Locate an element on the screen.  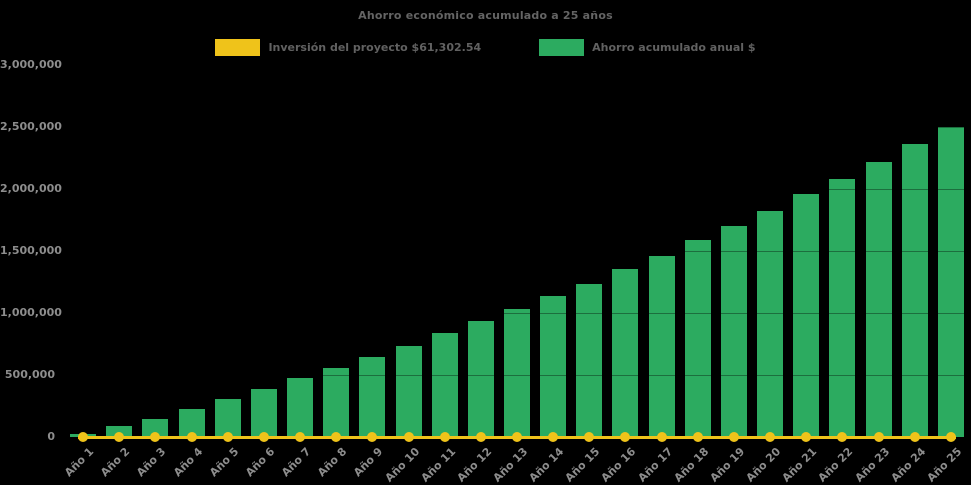
y-axis-tick-label: 1,000,000 is located at coordinates (31, 312).